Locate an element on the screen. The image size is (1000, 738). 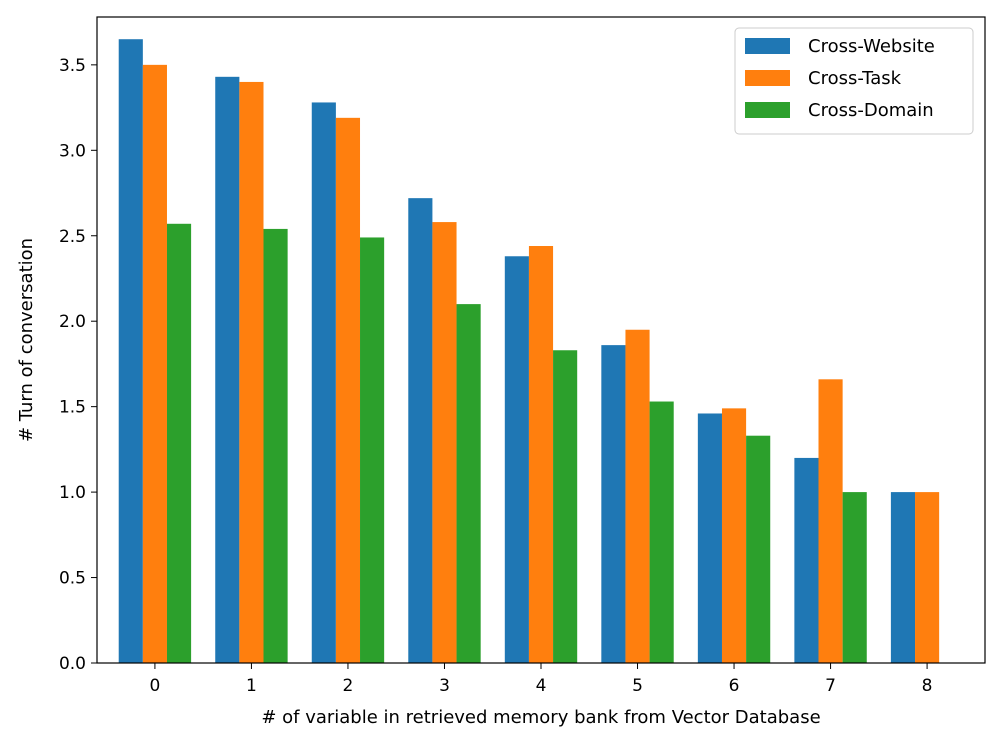
legend-swatch-cross-task is located at coordinates (767, 78).